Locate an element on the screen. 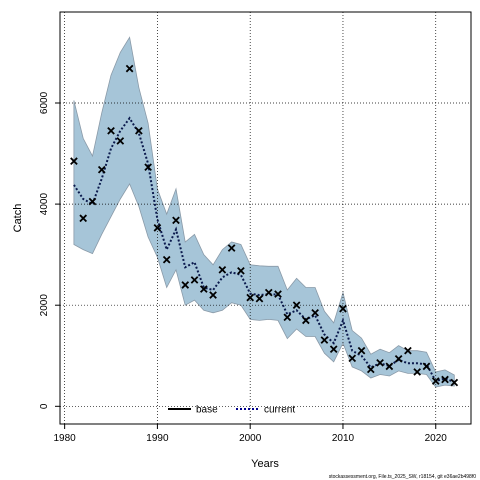  legend-label-base: base is located at coordinates (207, 410).